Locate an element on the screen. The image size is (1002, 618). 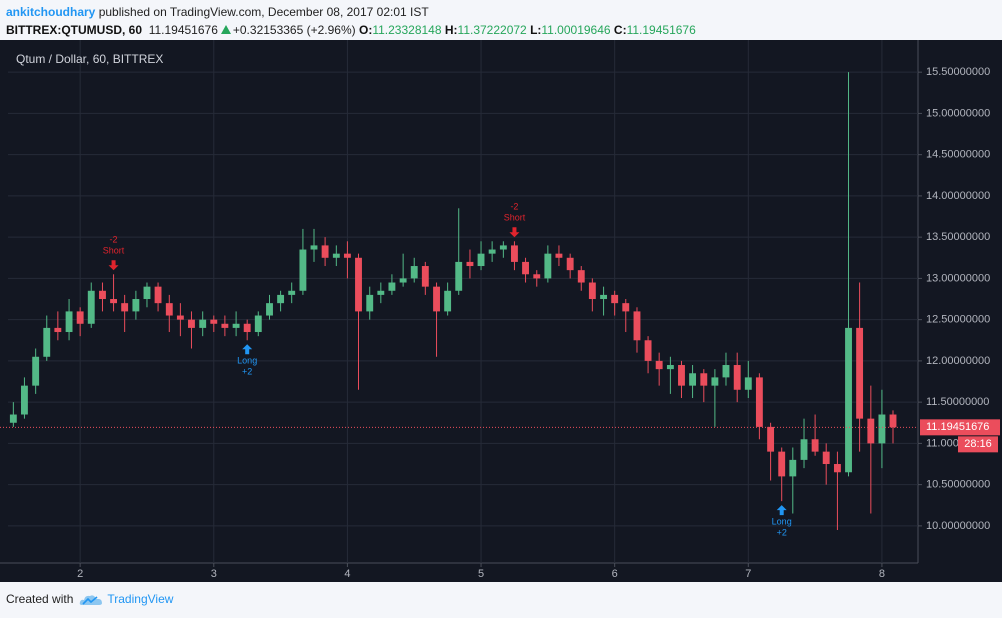
close-label: C: is located at coordinates (620, 30).